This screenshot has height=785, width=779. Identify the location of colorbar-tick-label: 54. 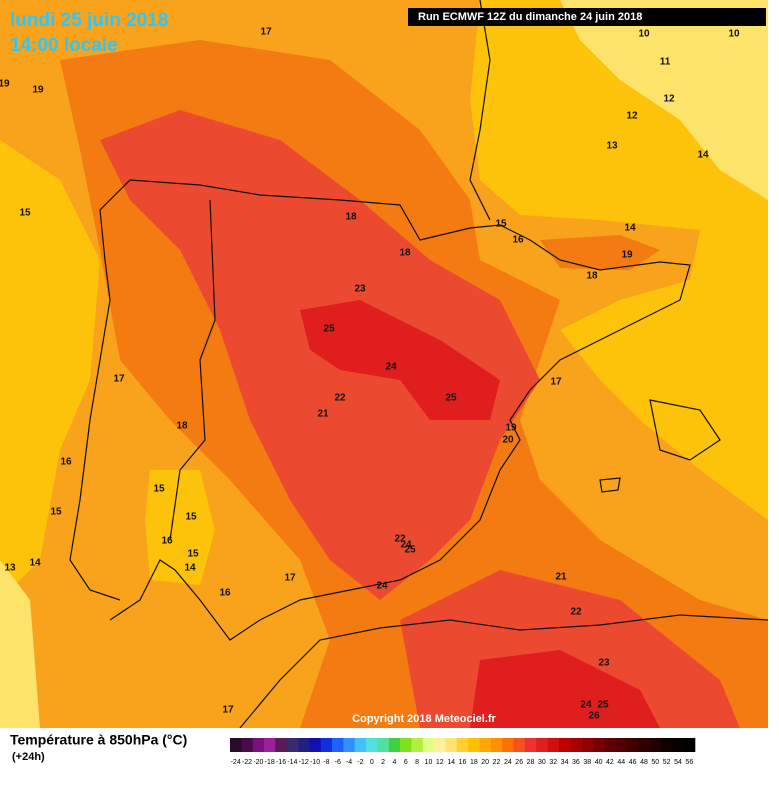
(678, 762).